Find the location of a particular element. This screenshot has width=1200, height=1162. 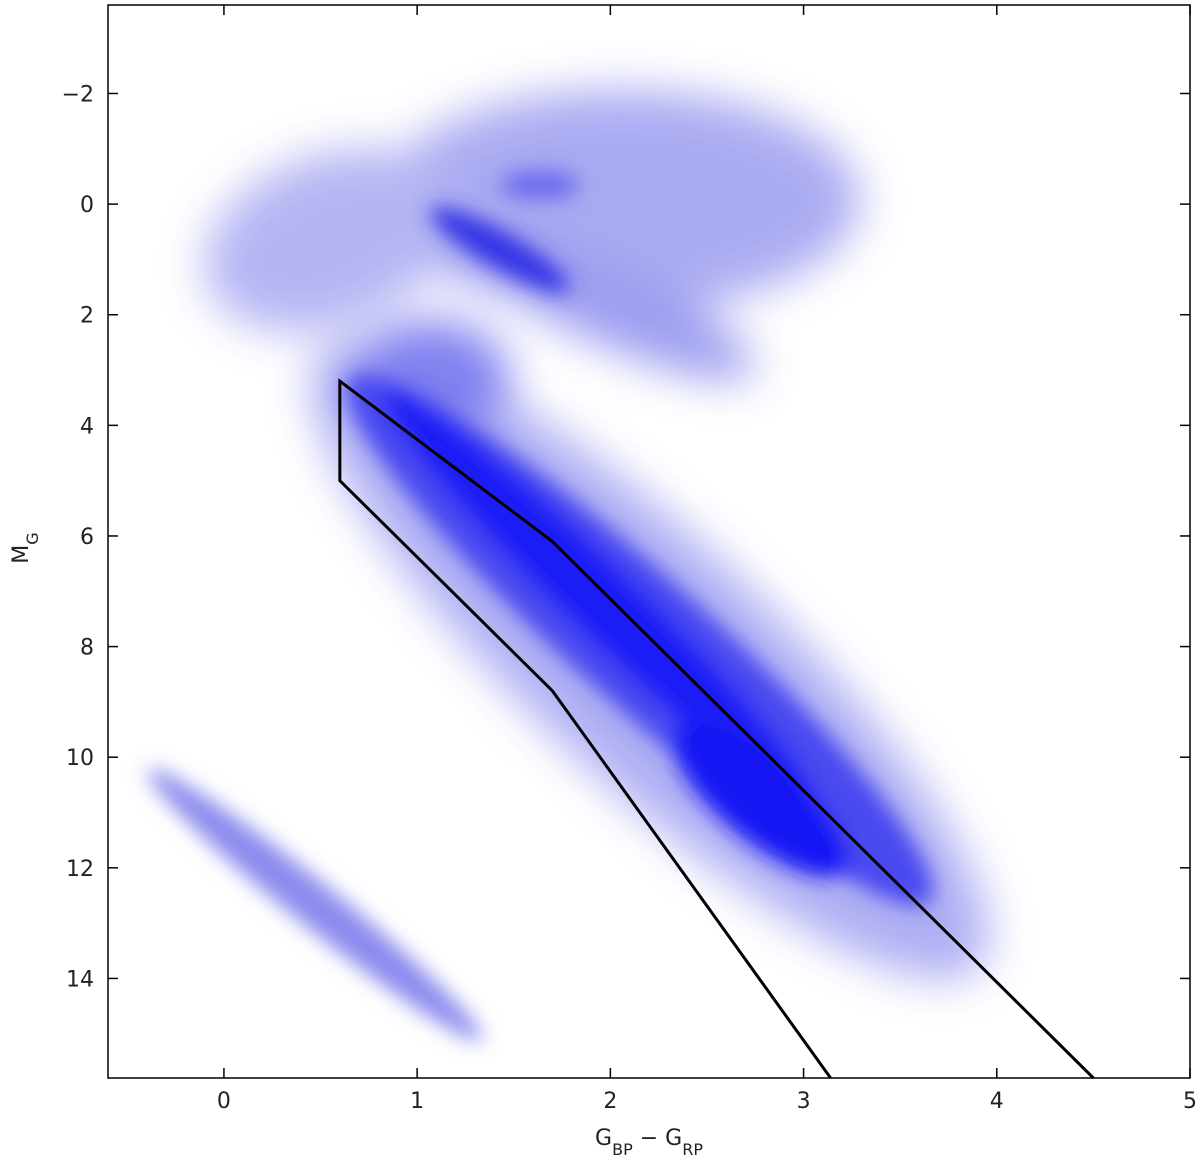

label-part: − is located at coordinates (649, 1138).